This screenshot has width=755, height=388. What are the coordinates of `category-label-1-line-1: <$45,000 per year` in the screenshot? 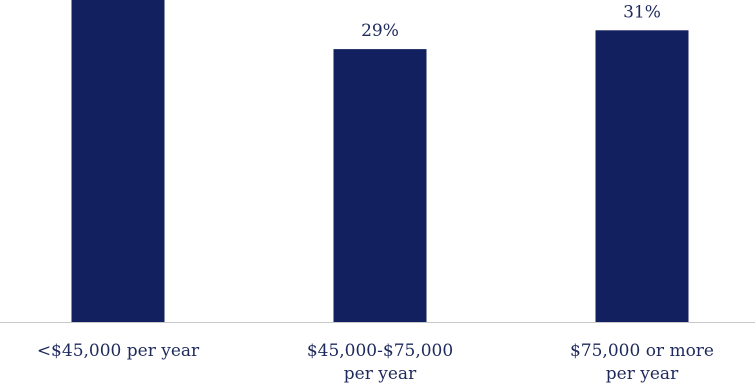 It's located at (118, 351).